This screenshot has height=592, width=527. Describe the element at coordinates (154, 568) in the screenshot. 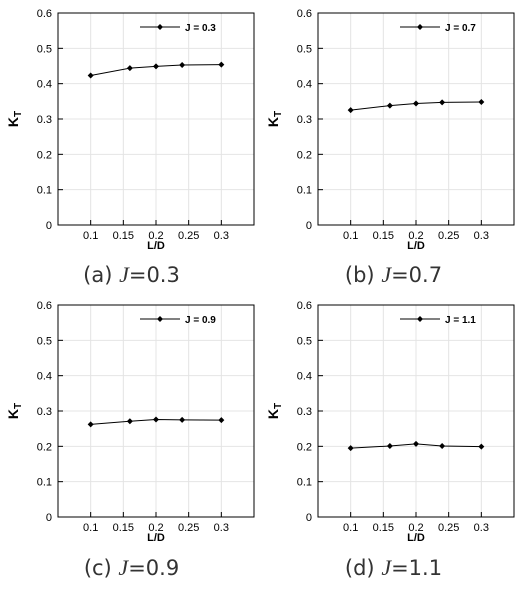

I see `caption-c-value: =0.9` at that location.